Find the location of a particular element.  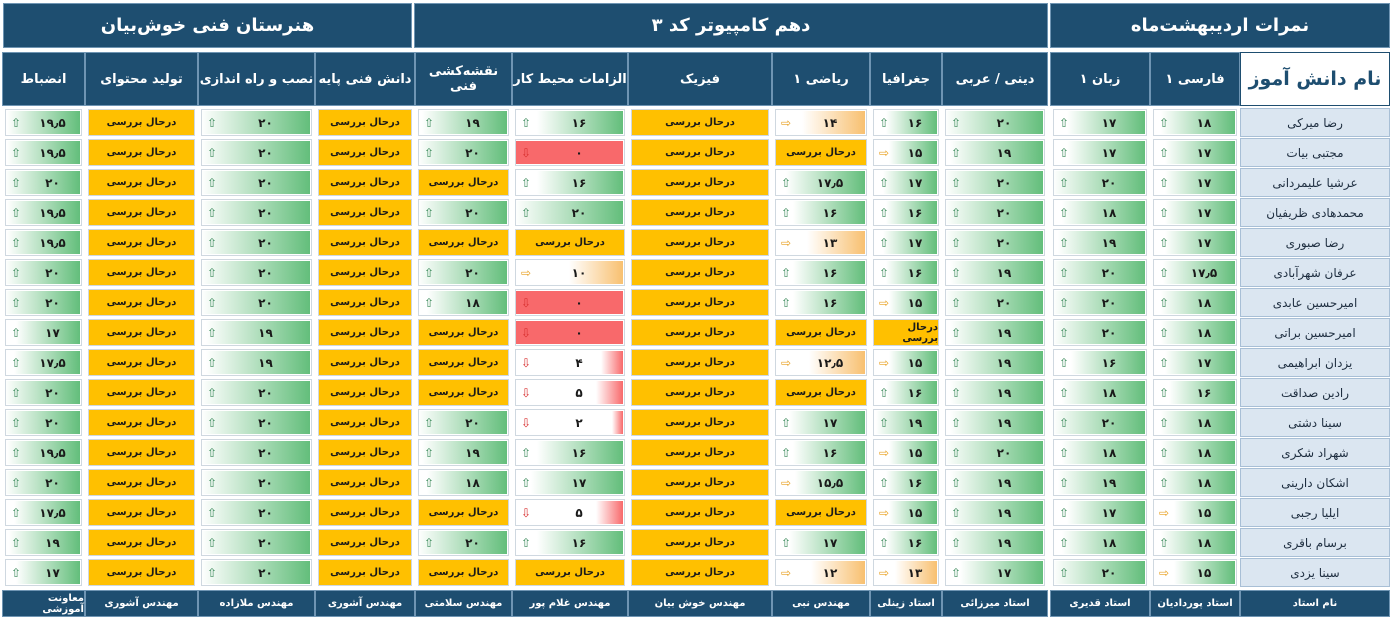

grade-cell-farsi: ⇧ ۱۷ is located at coordinates (1195, 242).